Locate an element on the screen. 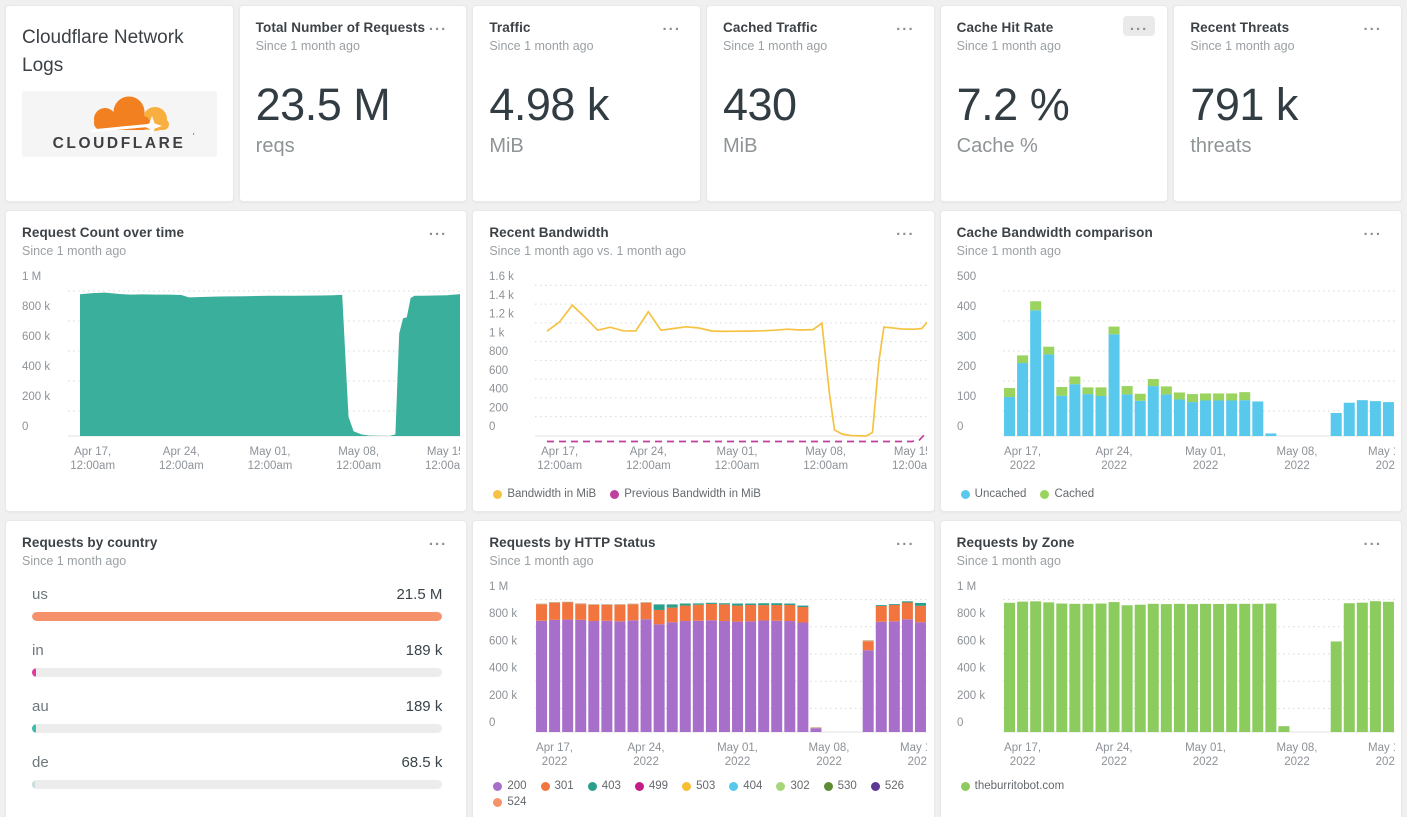 This screenshot has width=1407, height=817. panel-title: Recent Bandwidth is located at coordinates (549, 232).